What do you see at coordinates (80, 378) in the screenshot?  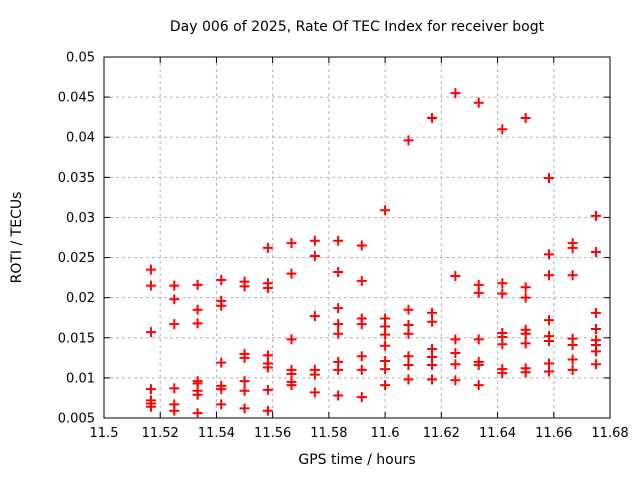 I see `y-tick-label: 0.01` at bounding box center [80, 378].